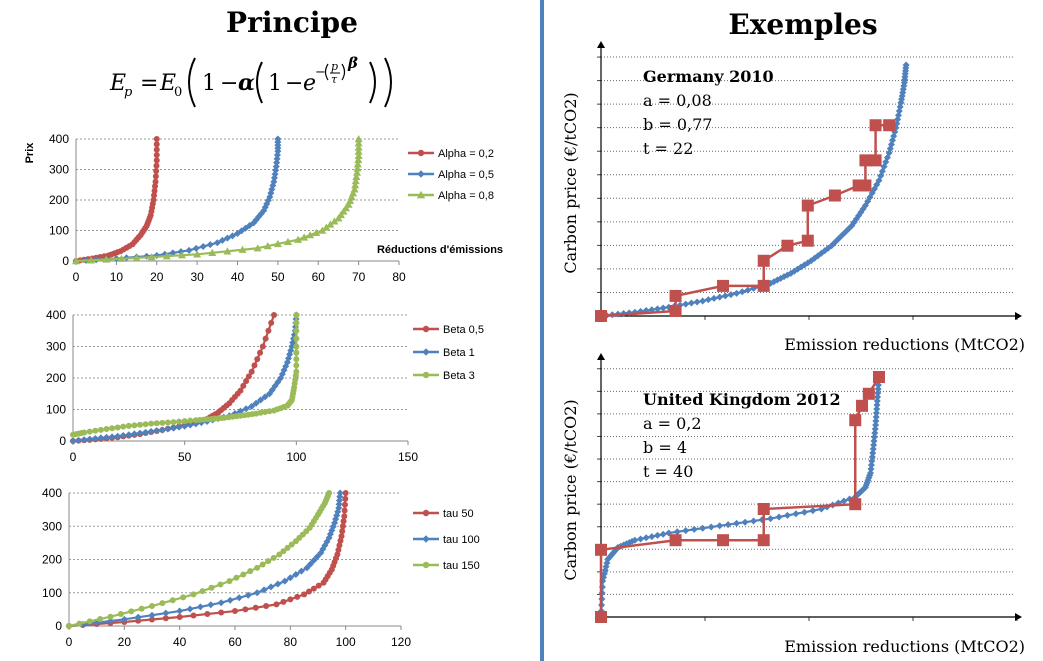  I want to click on y-tick-label: 100, so click(56, 410).